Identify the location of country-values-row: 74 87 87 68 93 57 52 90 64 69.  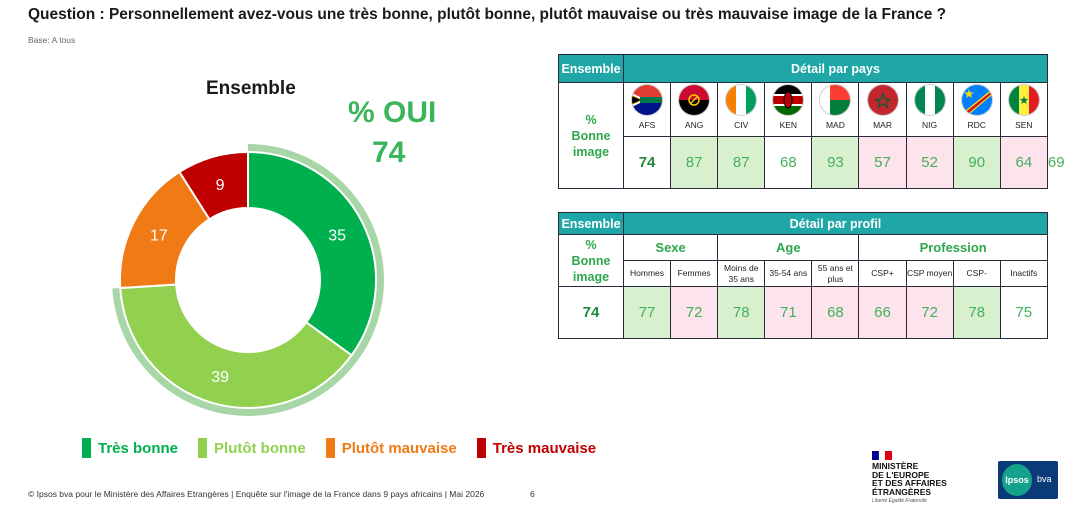
(812, 162).